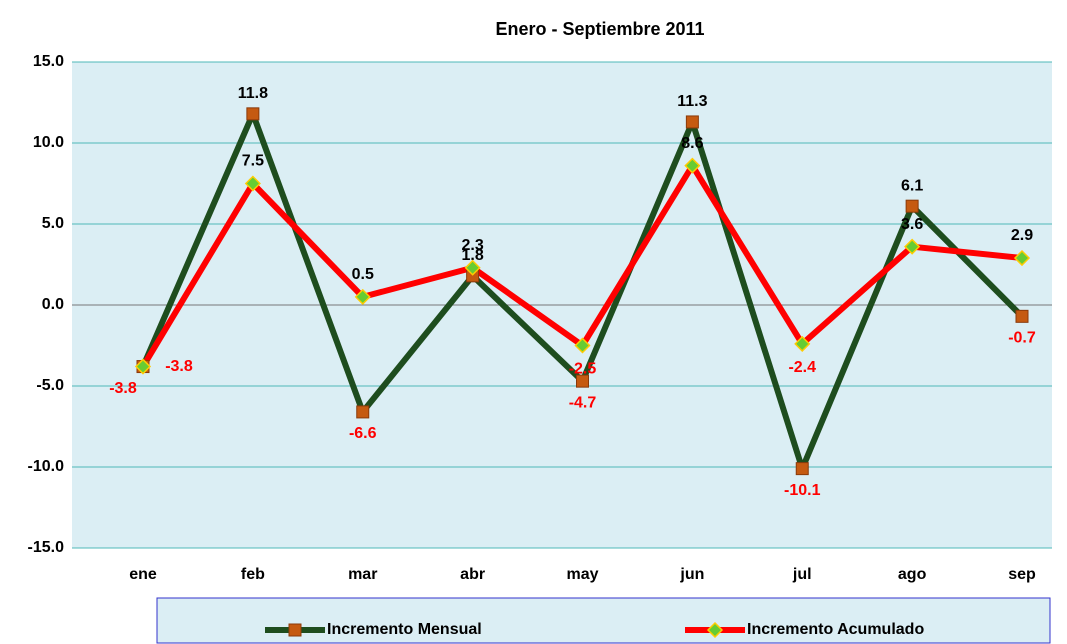  Describe the element at coordinates (692, 143) in the screenshot. I see `data-label: 8.6` at that location.